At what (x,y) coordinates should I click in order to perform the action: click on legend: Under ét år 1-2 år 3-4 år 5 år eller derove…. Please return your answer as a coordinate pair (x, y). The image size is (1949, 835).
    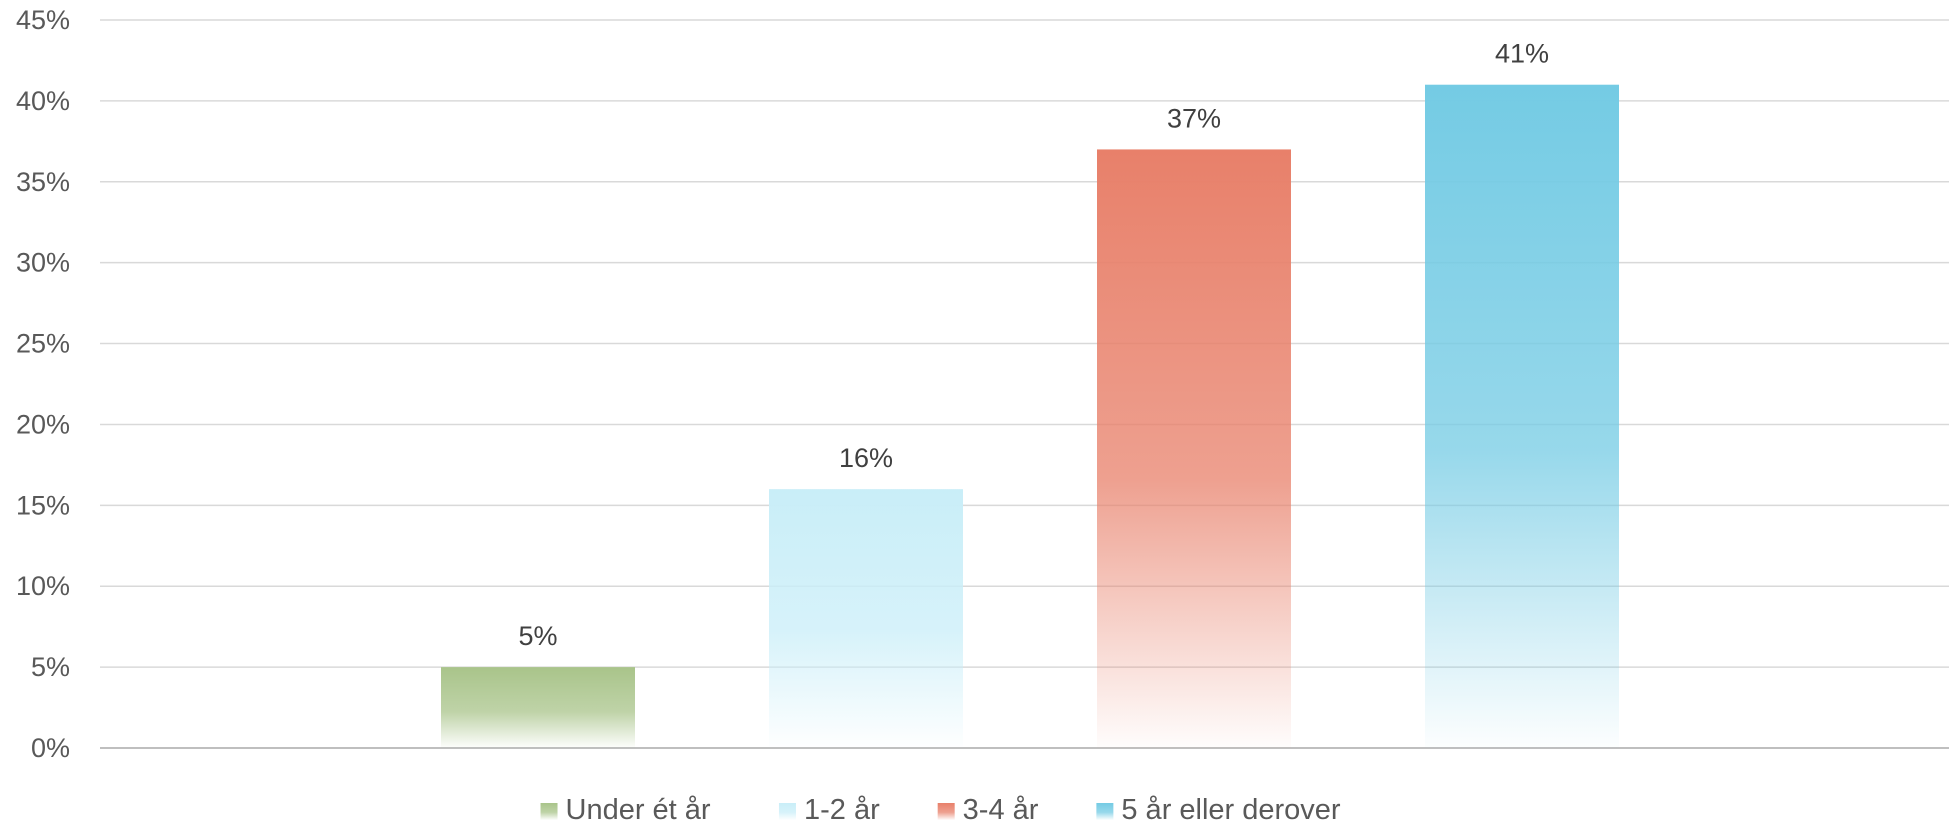
    Looking at the image, I should click on (940, 810).